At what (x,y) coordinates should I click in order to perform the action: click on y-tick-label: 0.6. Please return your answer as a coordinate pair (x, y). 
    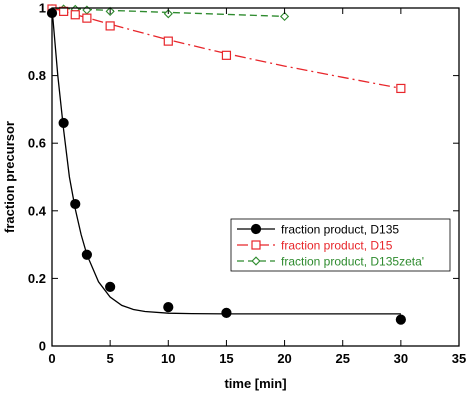
    Looking at the image, I should click on (37, 143).